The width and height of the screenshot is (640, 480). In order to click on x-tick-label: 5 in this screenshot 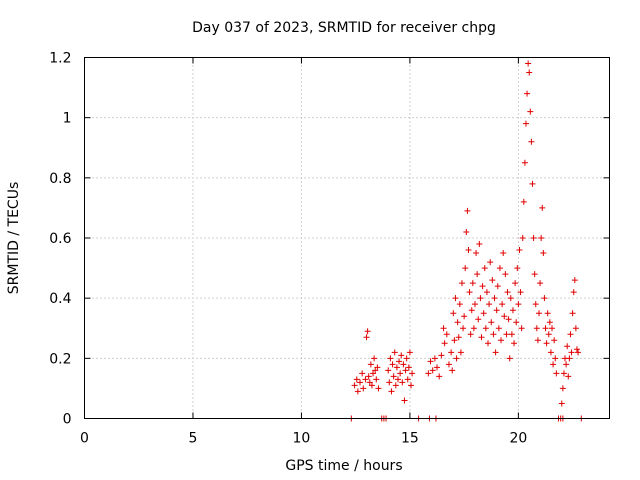, I will do `click(193, 439)`.